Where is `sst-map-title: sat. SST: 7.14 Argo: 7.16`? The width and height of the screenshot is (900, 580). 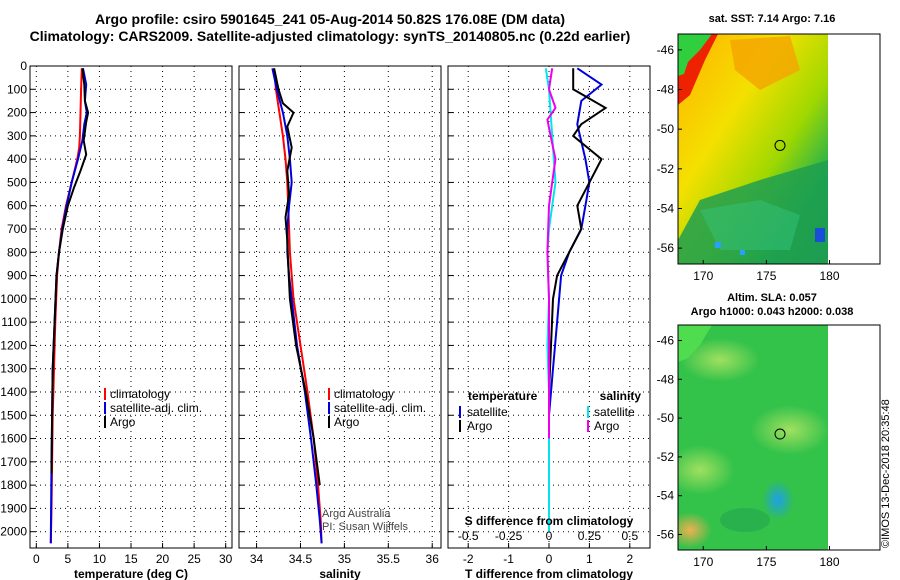
sst-map-title: sat. SST: 7.14 Argo: 7.16 is located at coordinates (772, 19).